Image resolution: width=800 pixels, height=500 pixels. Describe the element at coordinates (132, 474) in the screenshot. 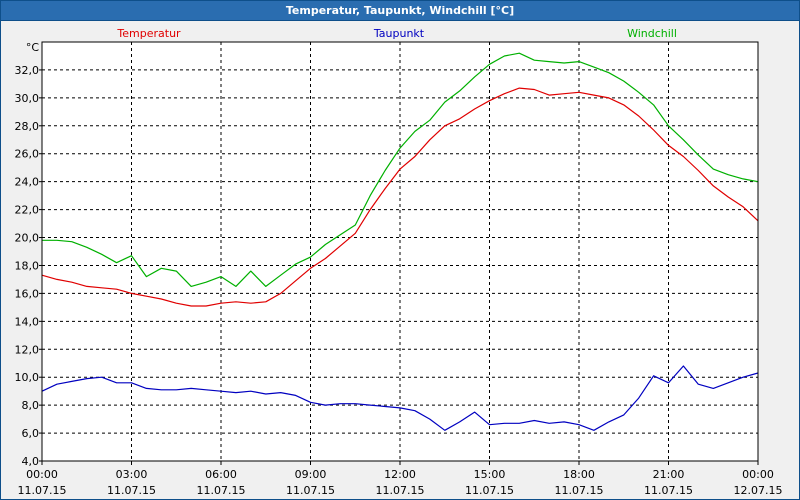

I see `x-tick-time-label: 03:00` at that location.